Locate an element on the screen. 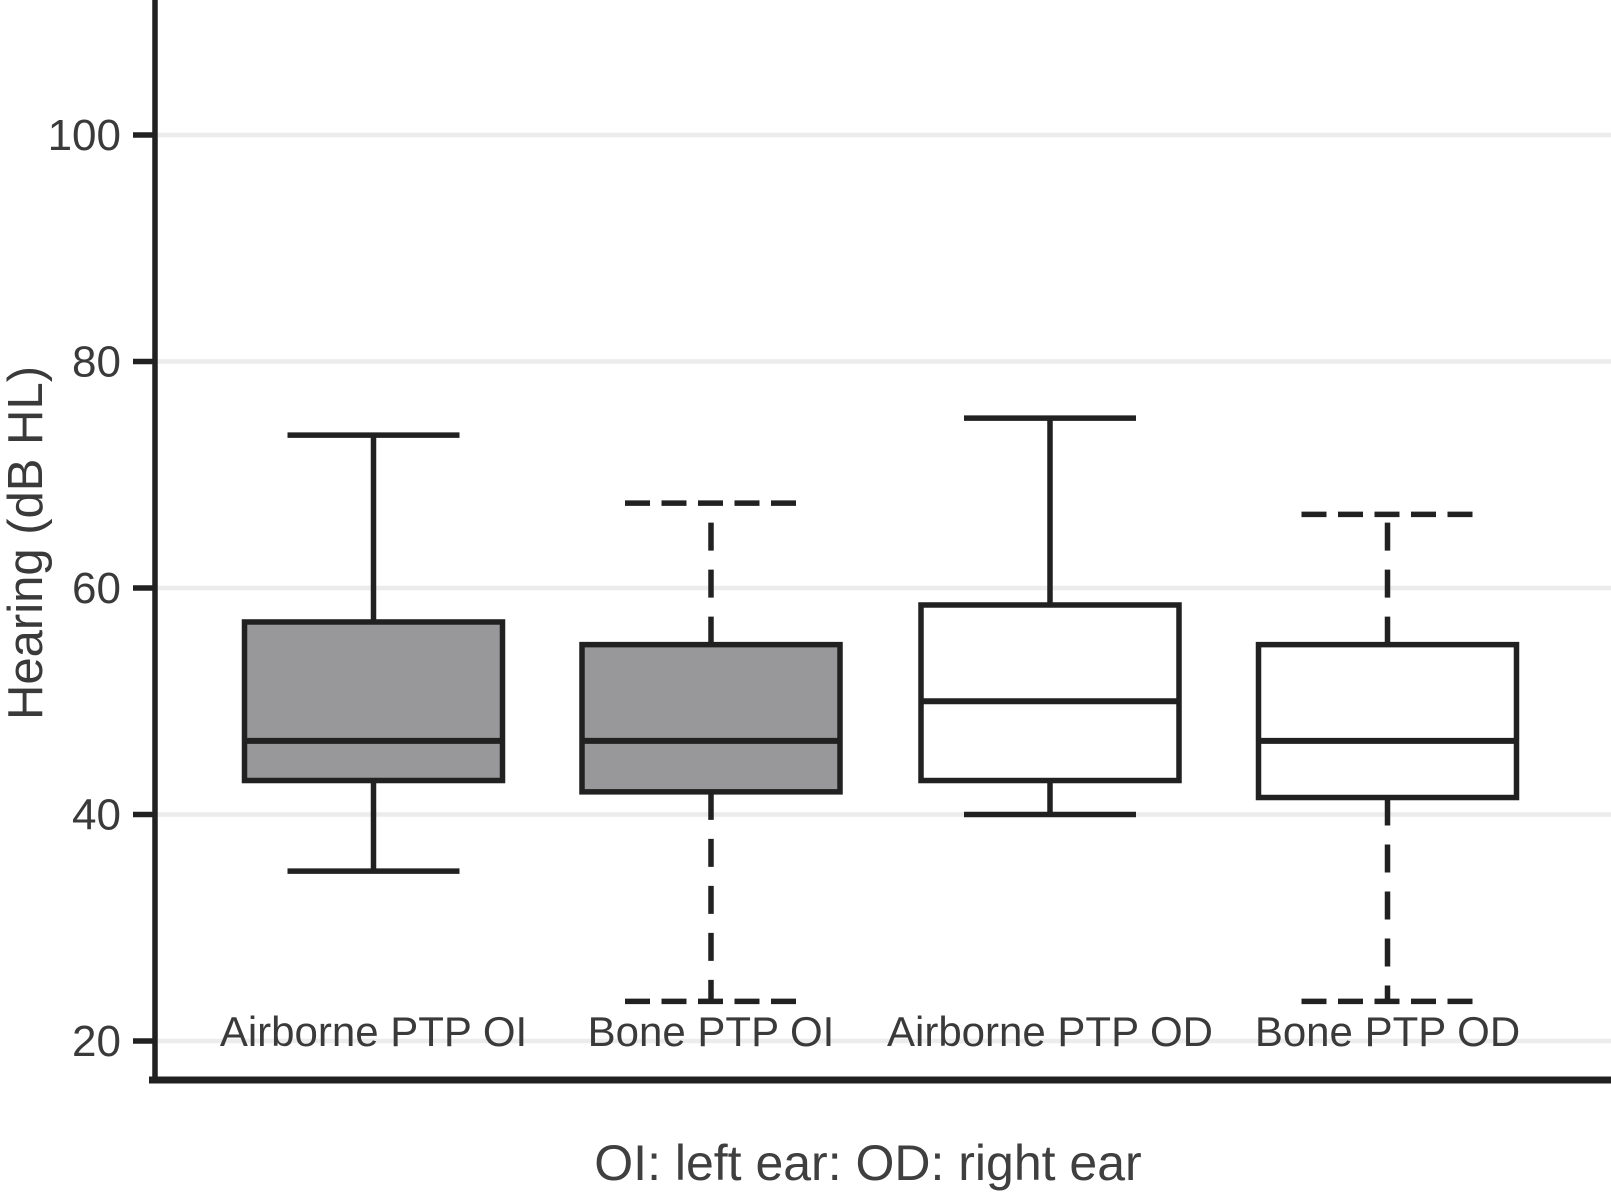  y-tick-label-40: 40 is located at coordinates (96, 815).